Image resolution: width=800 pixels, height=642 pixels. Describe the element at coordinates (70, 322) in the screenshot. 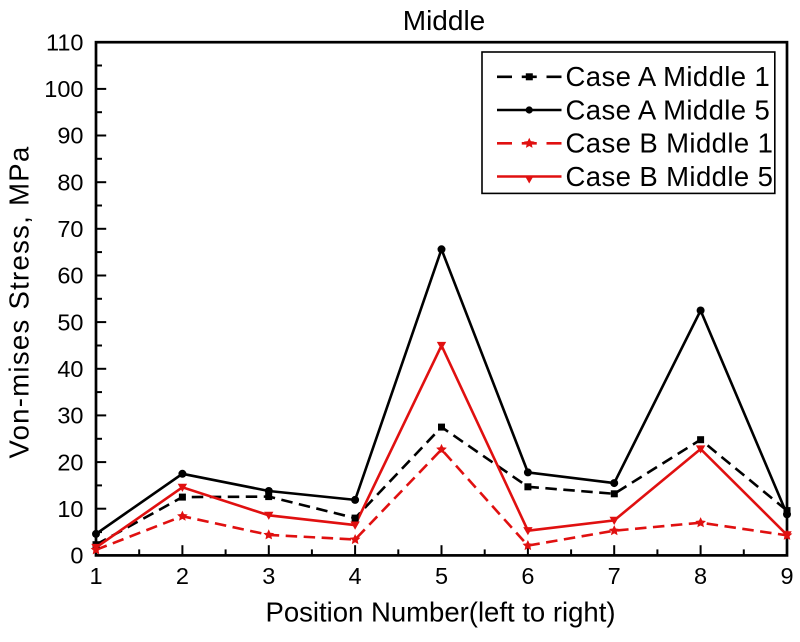

I see `svg-text: 50` at that location.